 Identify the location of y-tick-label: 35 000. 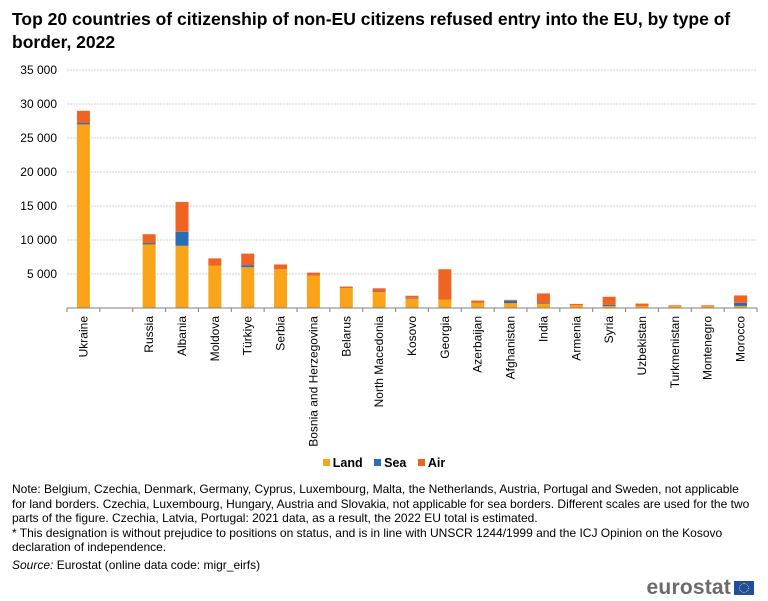
(38, 70).